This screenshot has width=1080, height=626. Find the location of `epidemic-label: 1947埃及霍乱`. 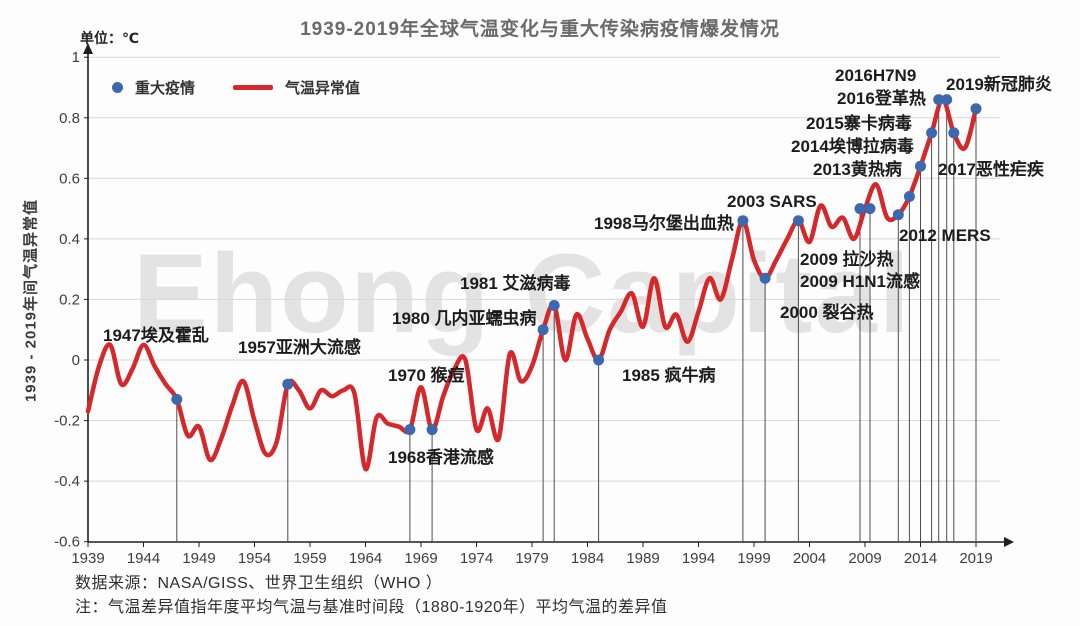

epidemic-label: 1947埃及霍乱 is located at coordinates (156, 335).